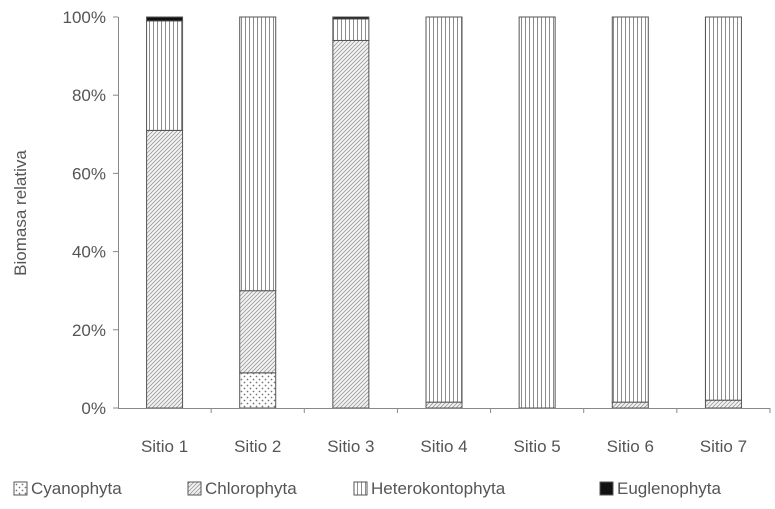  What do you see at coordinates (194, 488) in the screenshot?
I see `legend-swatch-chlorophyta` at bounding box center [194, 488].